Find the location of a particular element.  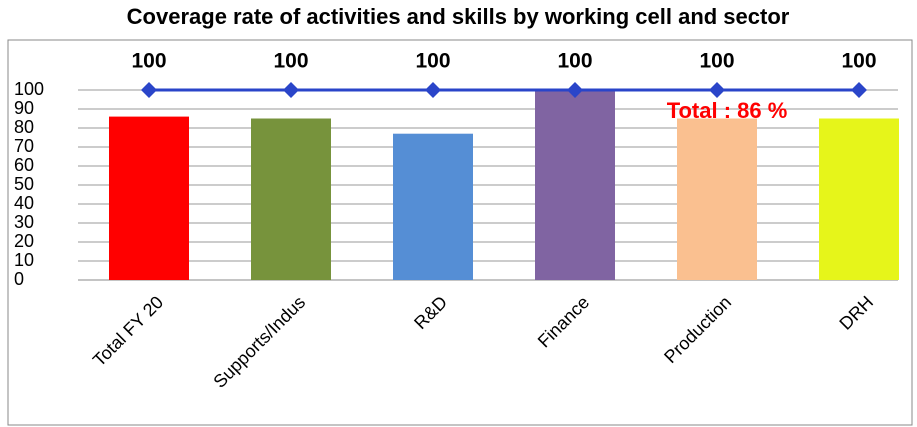

x-tick-label: DRH is located at coordinates (856, 313).